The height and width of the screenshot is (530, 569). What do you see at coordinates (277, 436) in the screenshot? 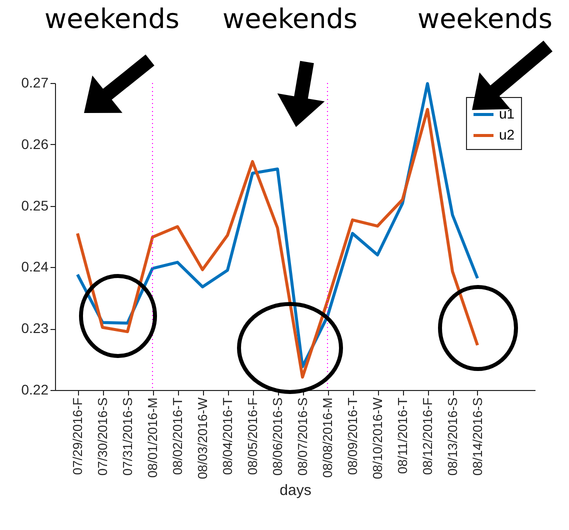
I see `x-tick-label: 08/06/2016-S` at bounding box center [277, 436].